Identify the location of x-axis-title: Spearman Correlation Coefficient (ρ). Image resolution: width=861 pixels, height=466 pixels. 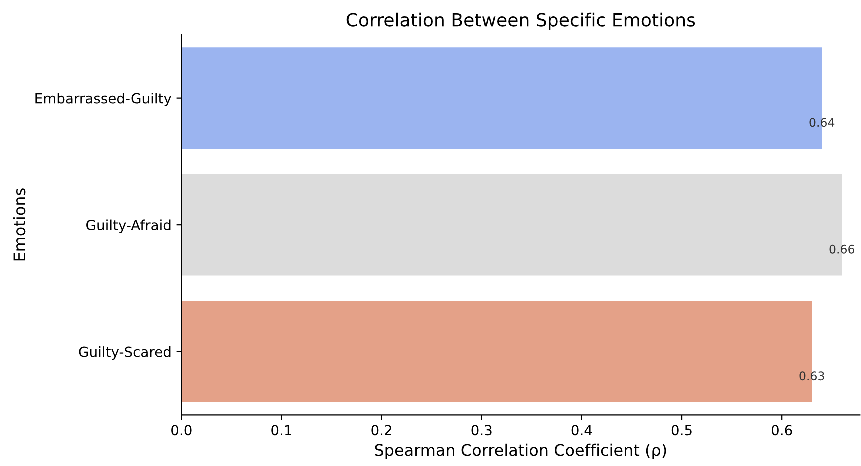
(520, 452).